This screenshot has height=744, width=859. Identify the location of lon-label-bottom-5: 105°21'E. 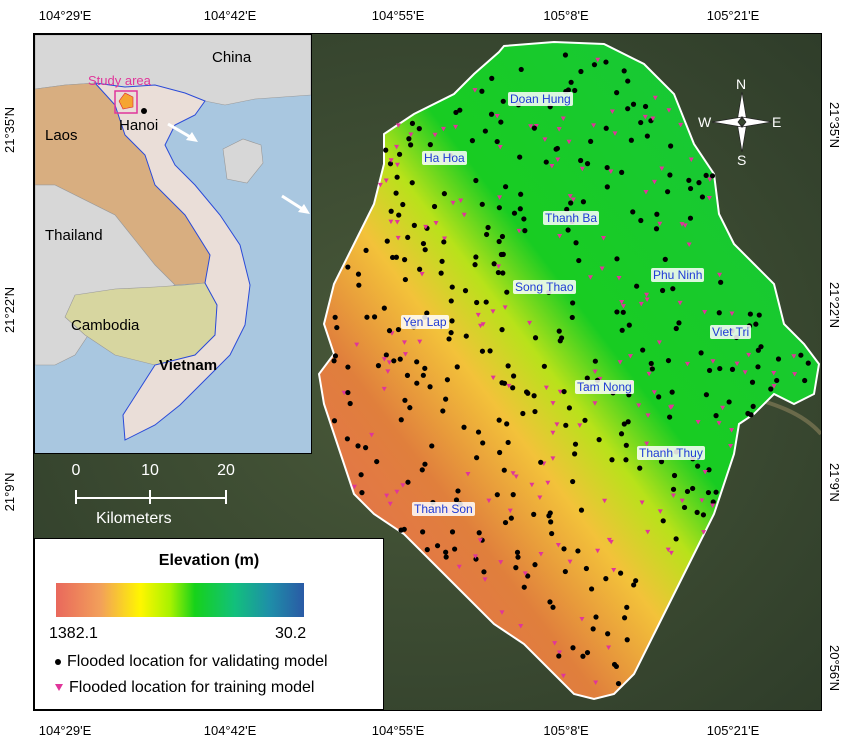
(733, 730).